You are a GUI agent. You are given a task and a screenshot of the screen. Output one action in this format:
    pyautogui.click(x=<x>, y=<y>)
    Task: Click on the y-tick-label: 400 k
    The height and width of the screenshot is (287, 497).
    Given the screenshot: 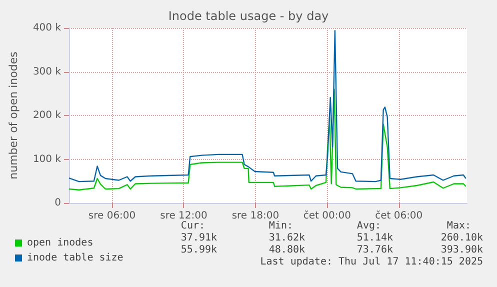 What is the action you would take?
    pyautogui.click(x=47, y=28)
    